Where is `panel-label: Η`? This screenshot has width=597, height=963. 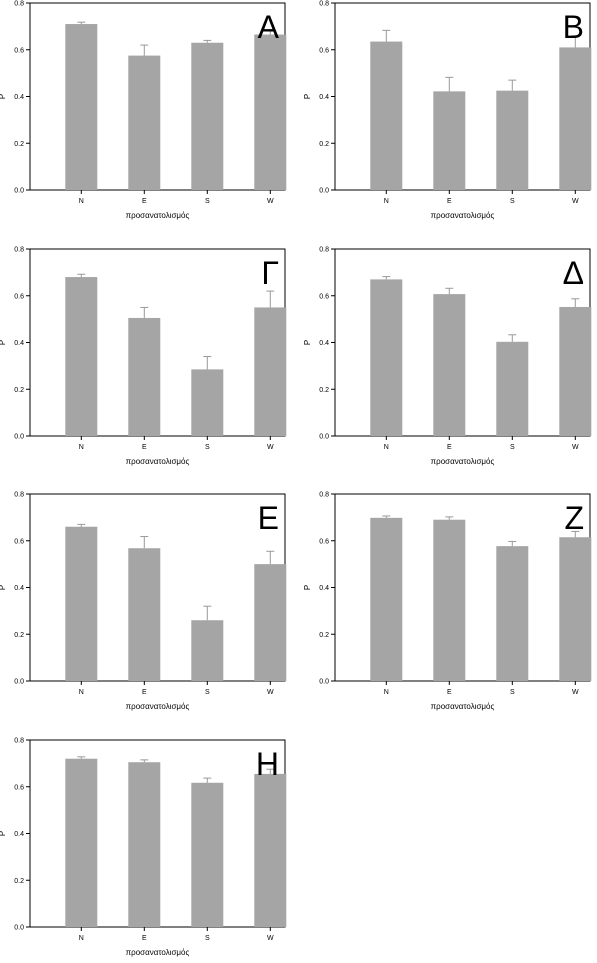 panel-label: Η is located at coordinates (267, 764).